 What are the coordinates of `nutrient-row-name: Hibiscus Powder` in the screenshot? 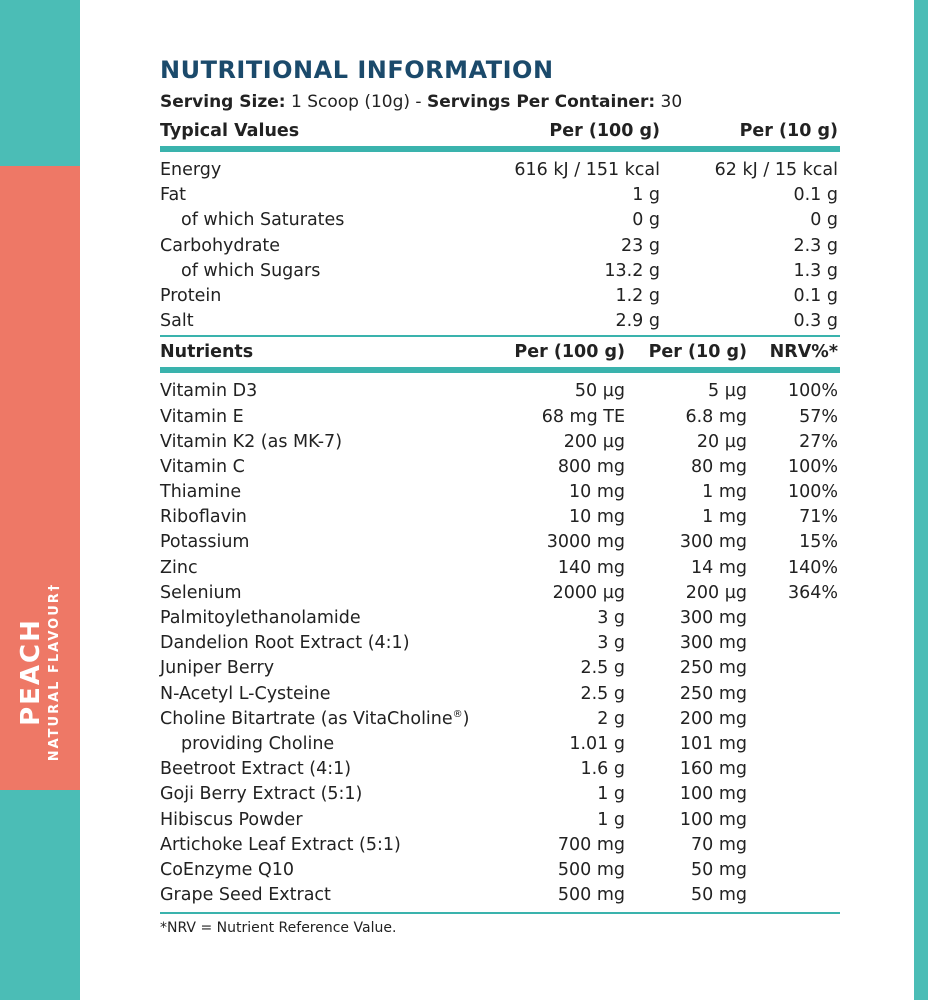 It's located at (231, 819).